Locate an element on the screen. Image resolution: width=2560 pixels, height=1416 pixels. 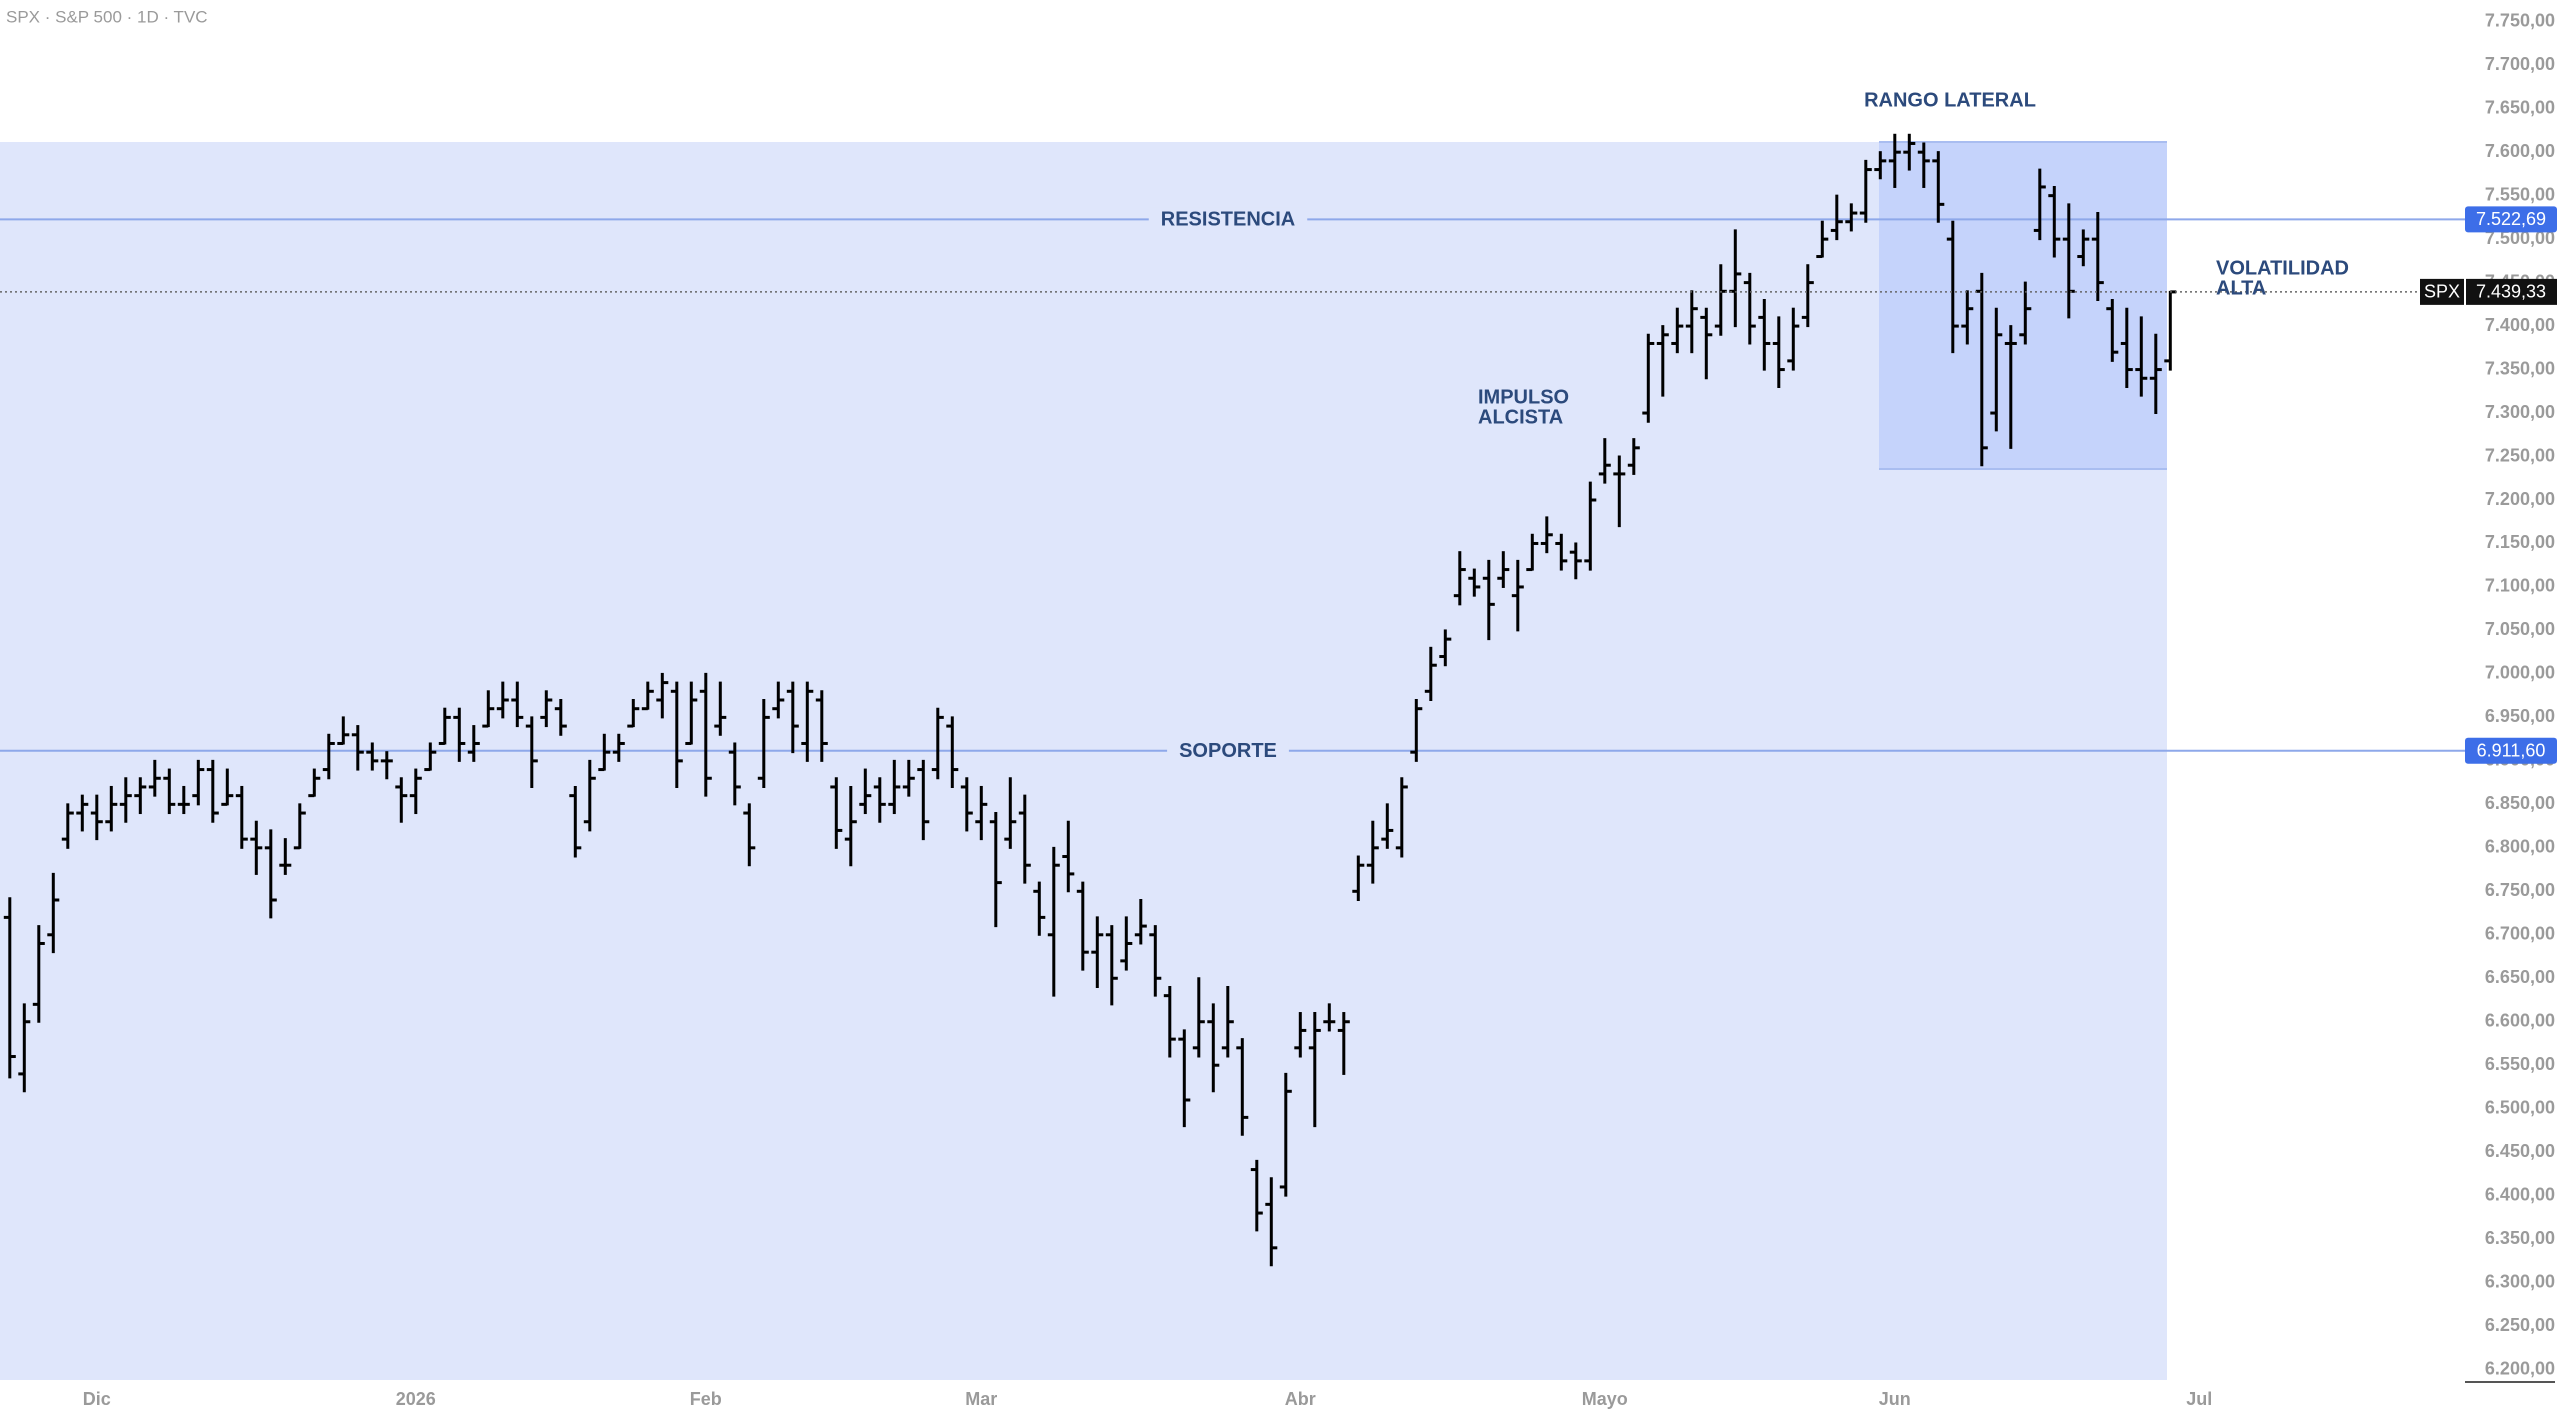
y-tick-label: 7.300,00 is located at coordinates (2520, 412).